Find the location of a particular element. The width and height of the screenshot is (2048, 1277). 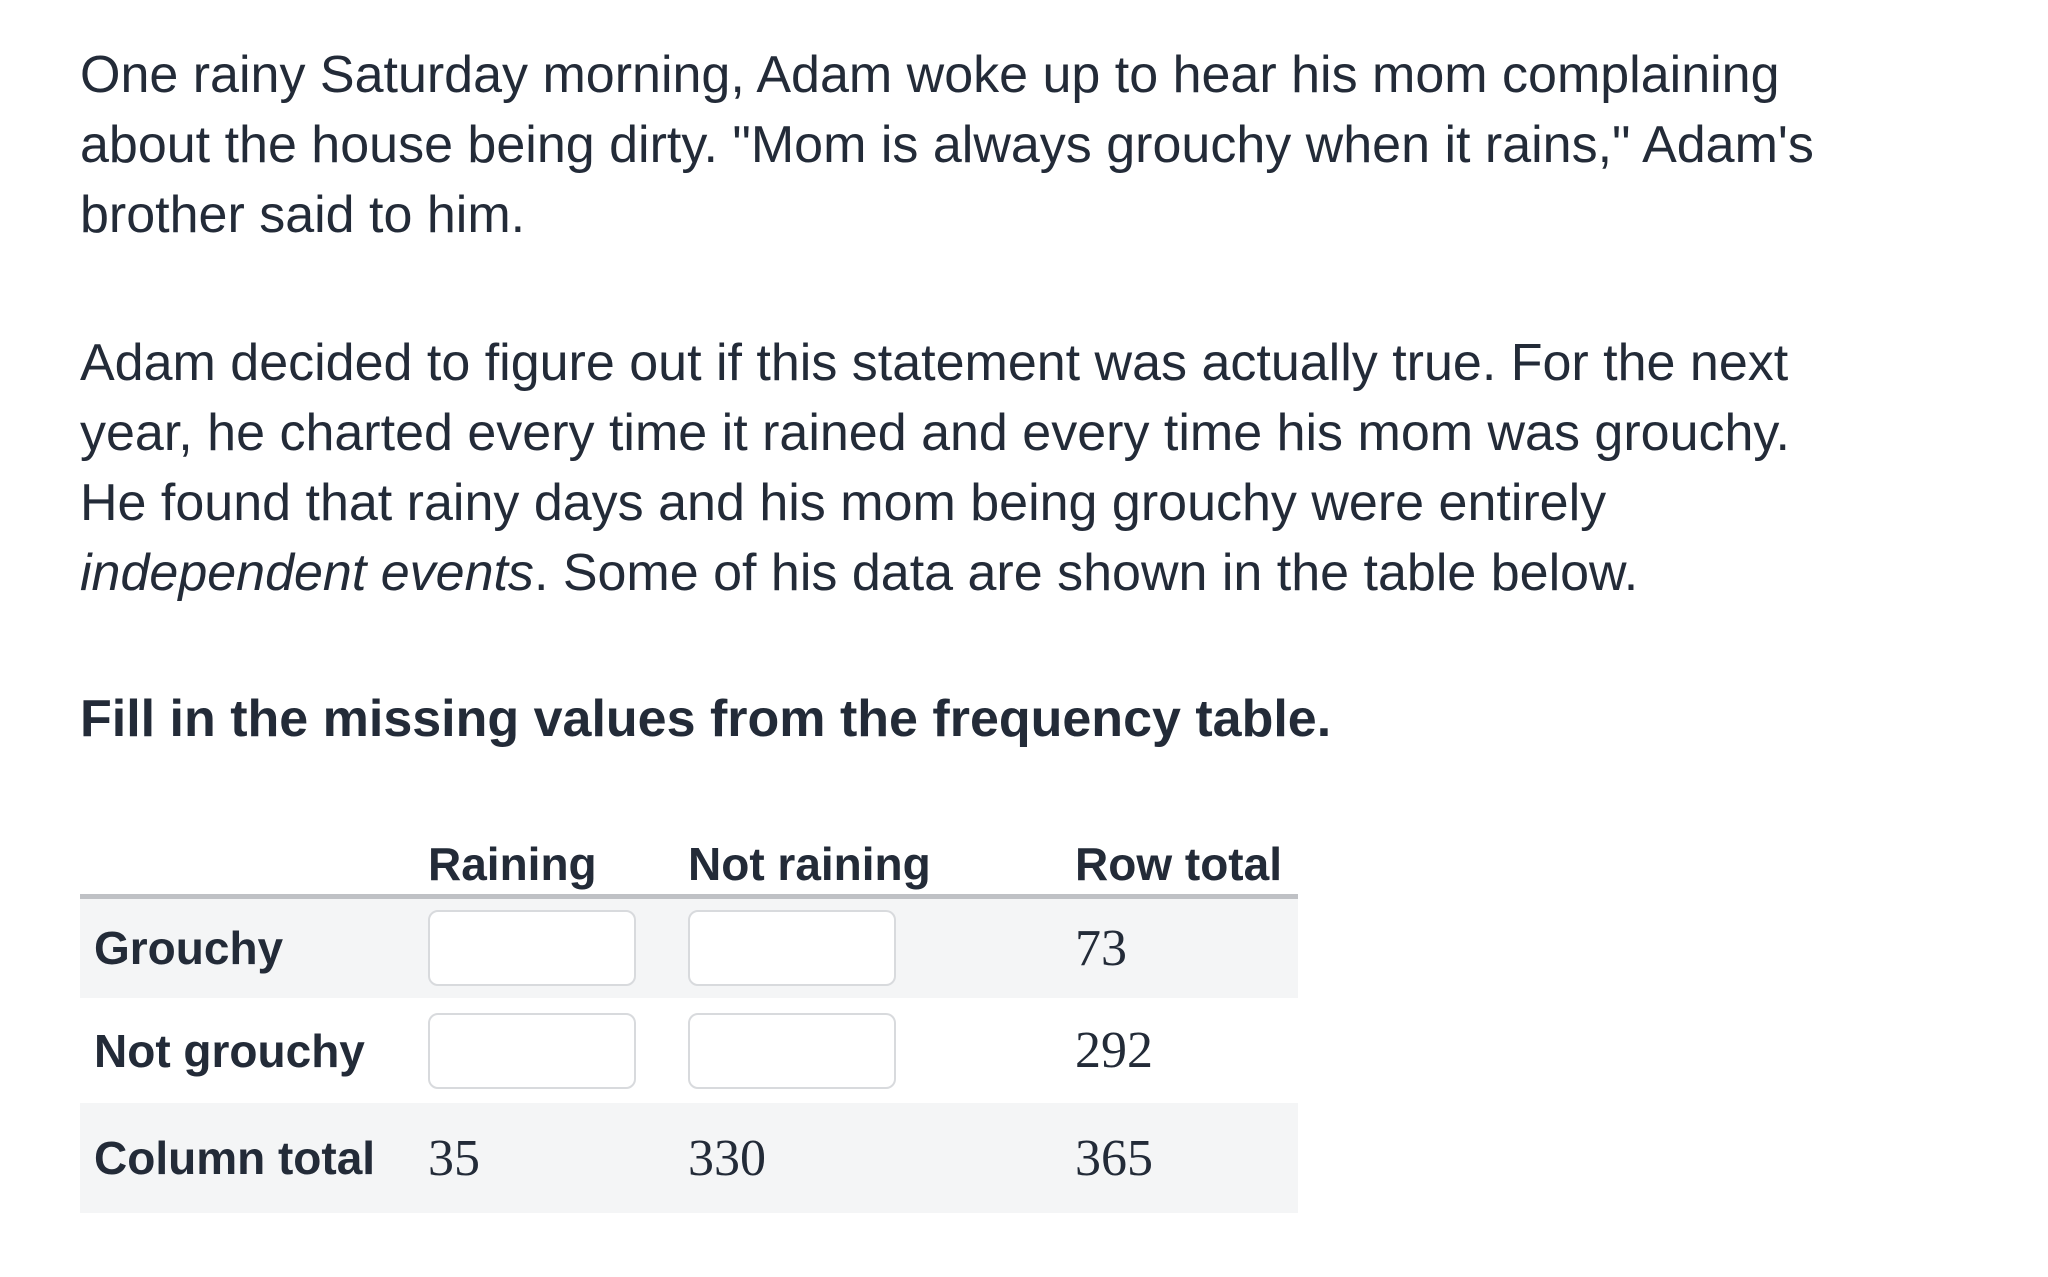

table-row-column-total: Column total 35 330 365 is located at coordinates (689, 1158).